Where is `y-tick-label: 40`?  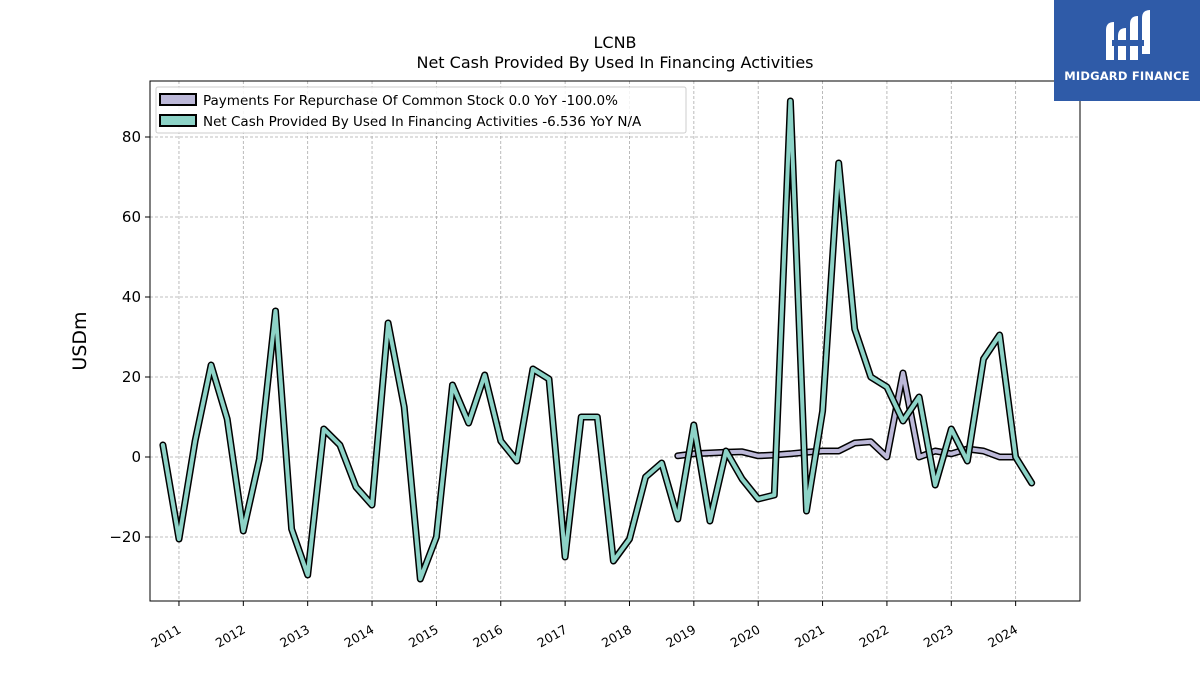
y-tick-label: 40 is located at coordinates (131, 297).